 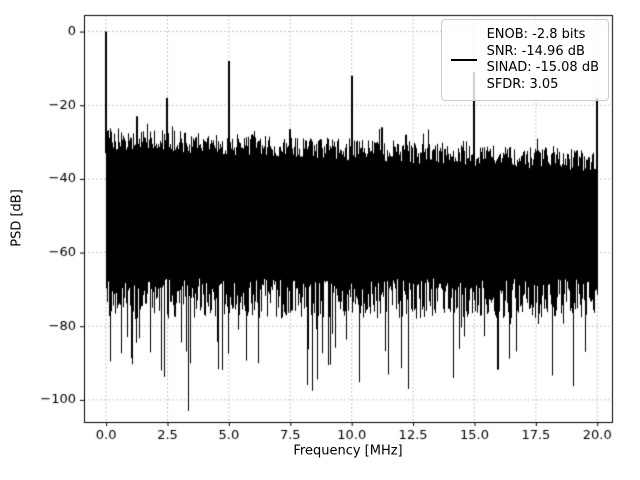 What do you see at coordinates (522, 84) in the screenshot?
I see `legend-entry-sfdr: SFDR: 3.05` at bounding box center [522, 84].